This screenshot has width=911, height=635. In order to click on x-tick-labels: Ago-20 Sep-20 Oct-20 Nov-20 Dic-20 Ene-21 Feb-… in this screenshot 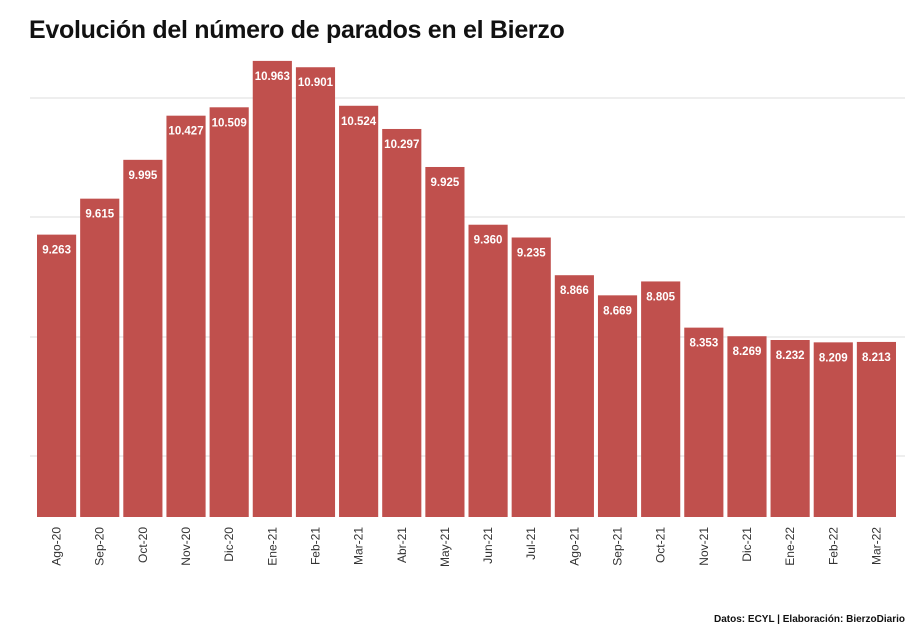, I will do `click(467, 547)`.